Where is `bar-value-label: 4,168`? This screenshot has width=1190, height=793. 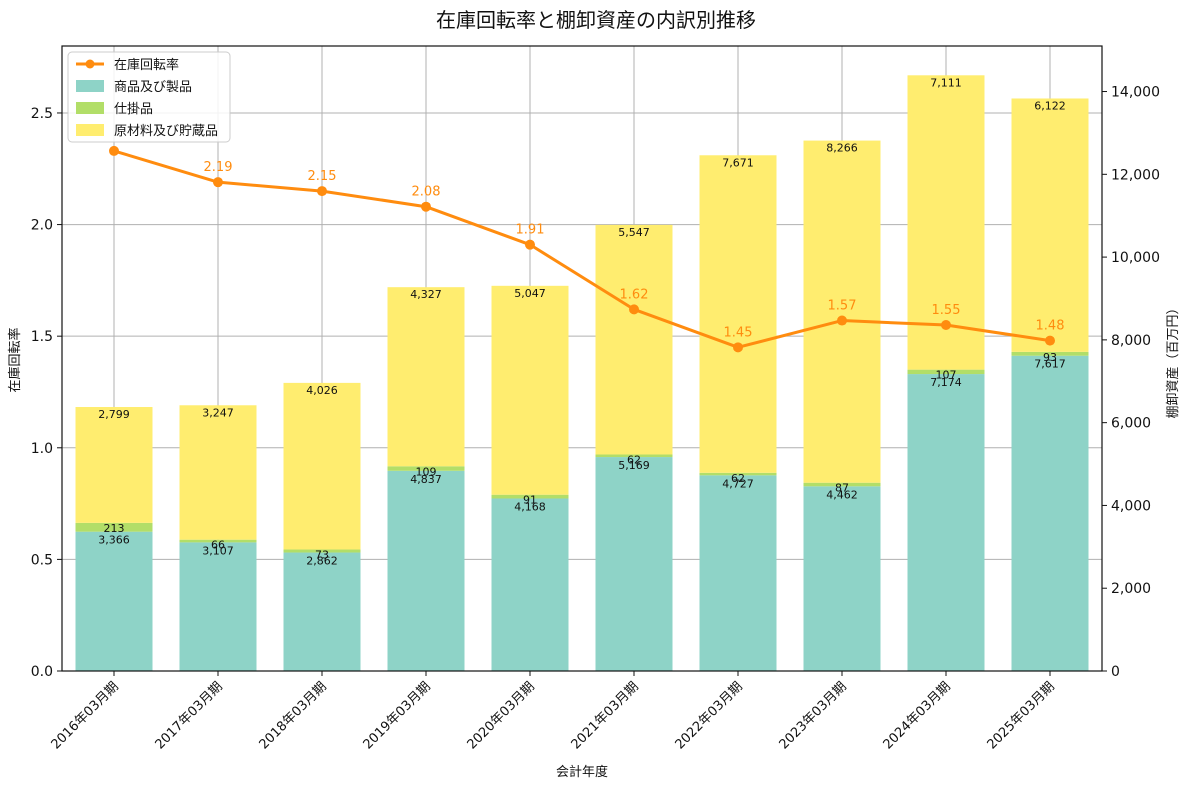 bar-value-label: 4,168 is located at coordinates (530, 506).